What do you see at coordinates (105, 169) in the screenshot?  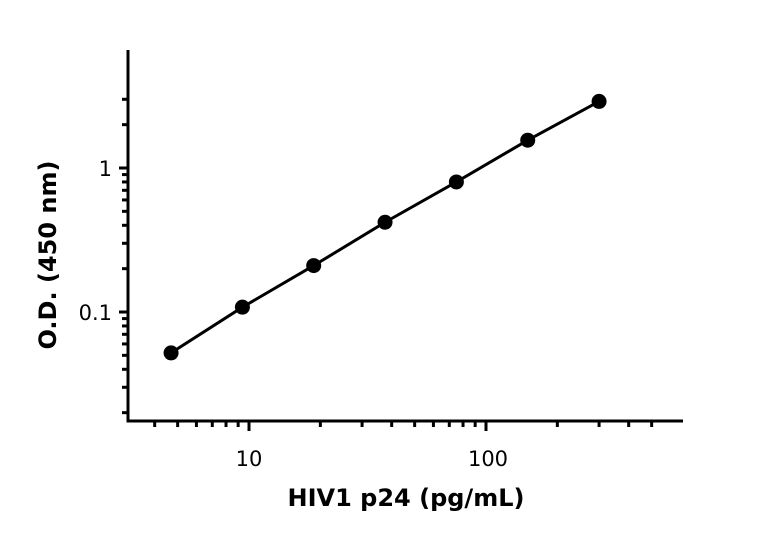 I see `y-tick-label-1: 1` at bounding box center [105, 169].